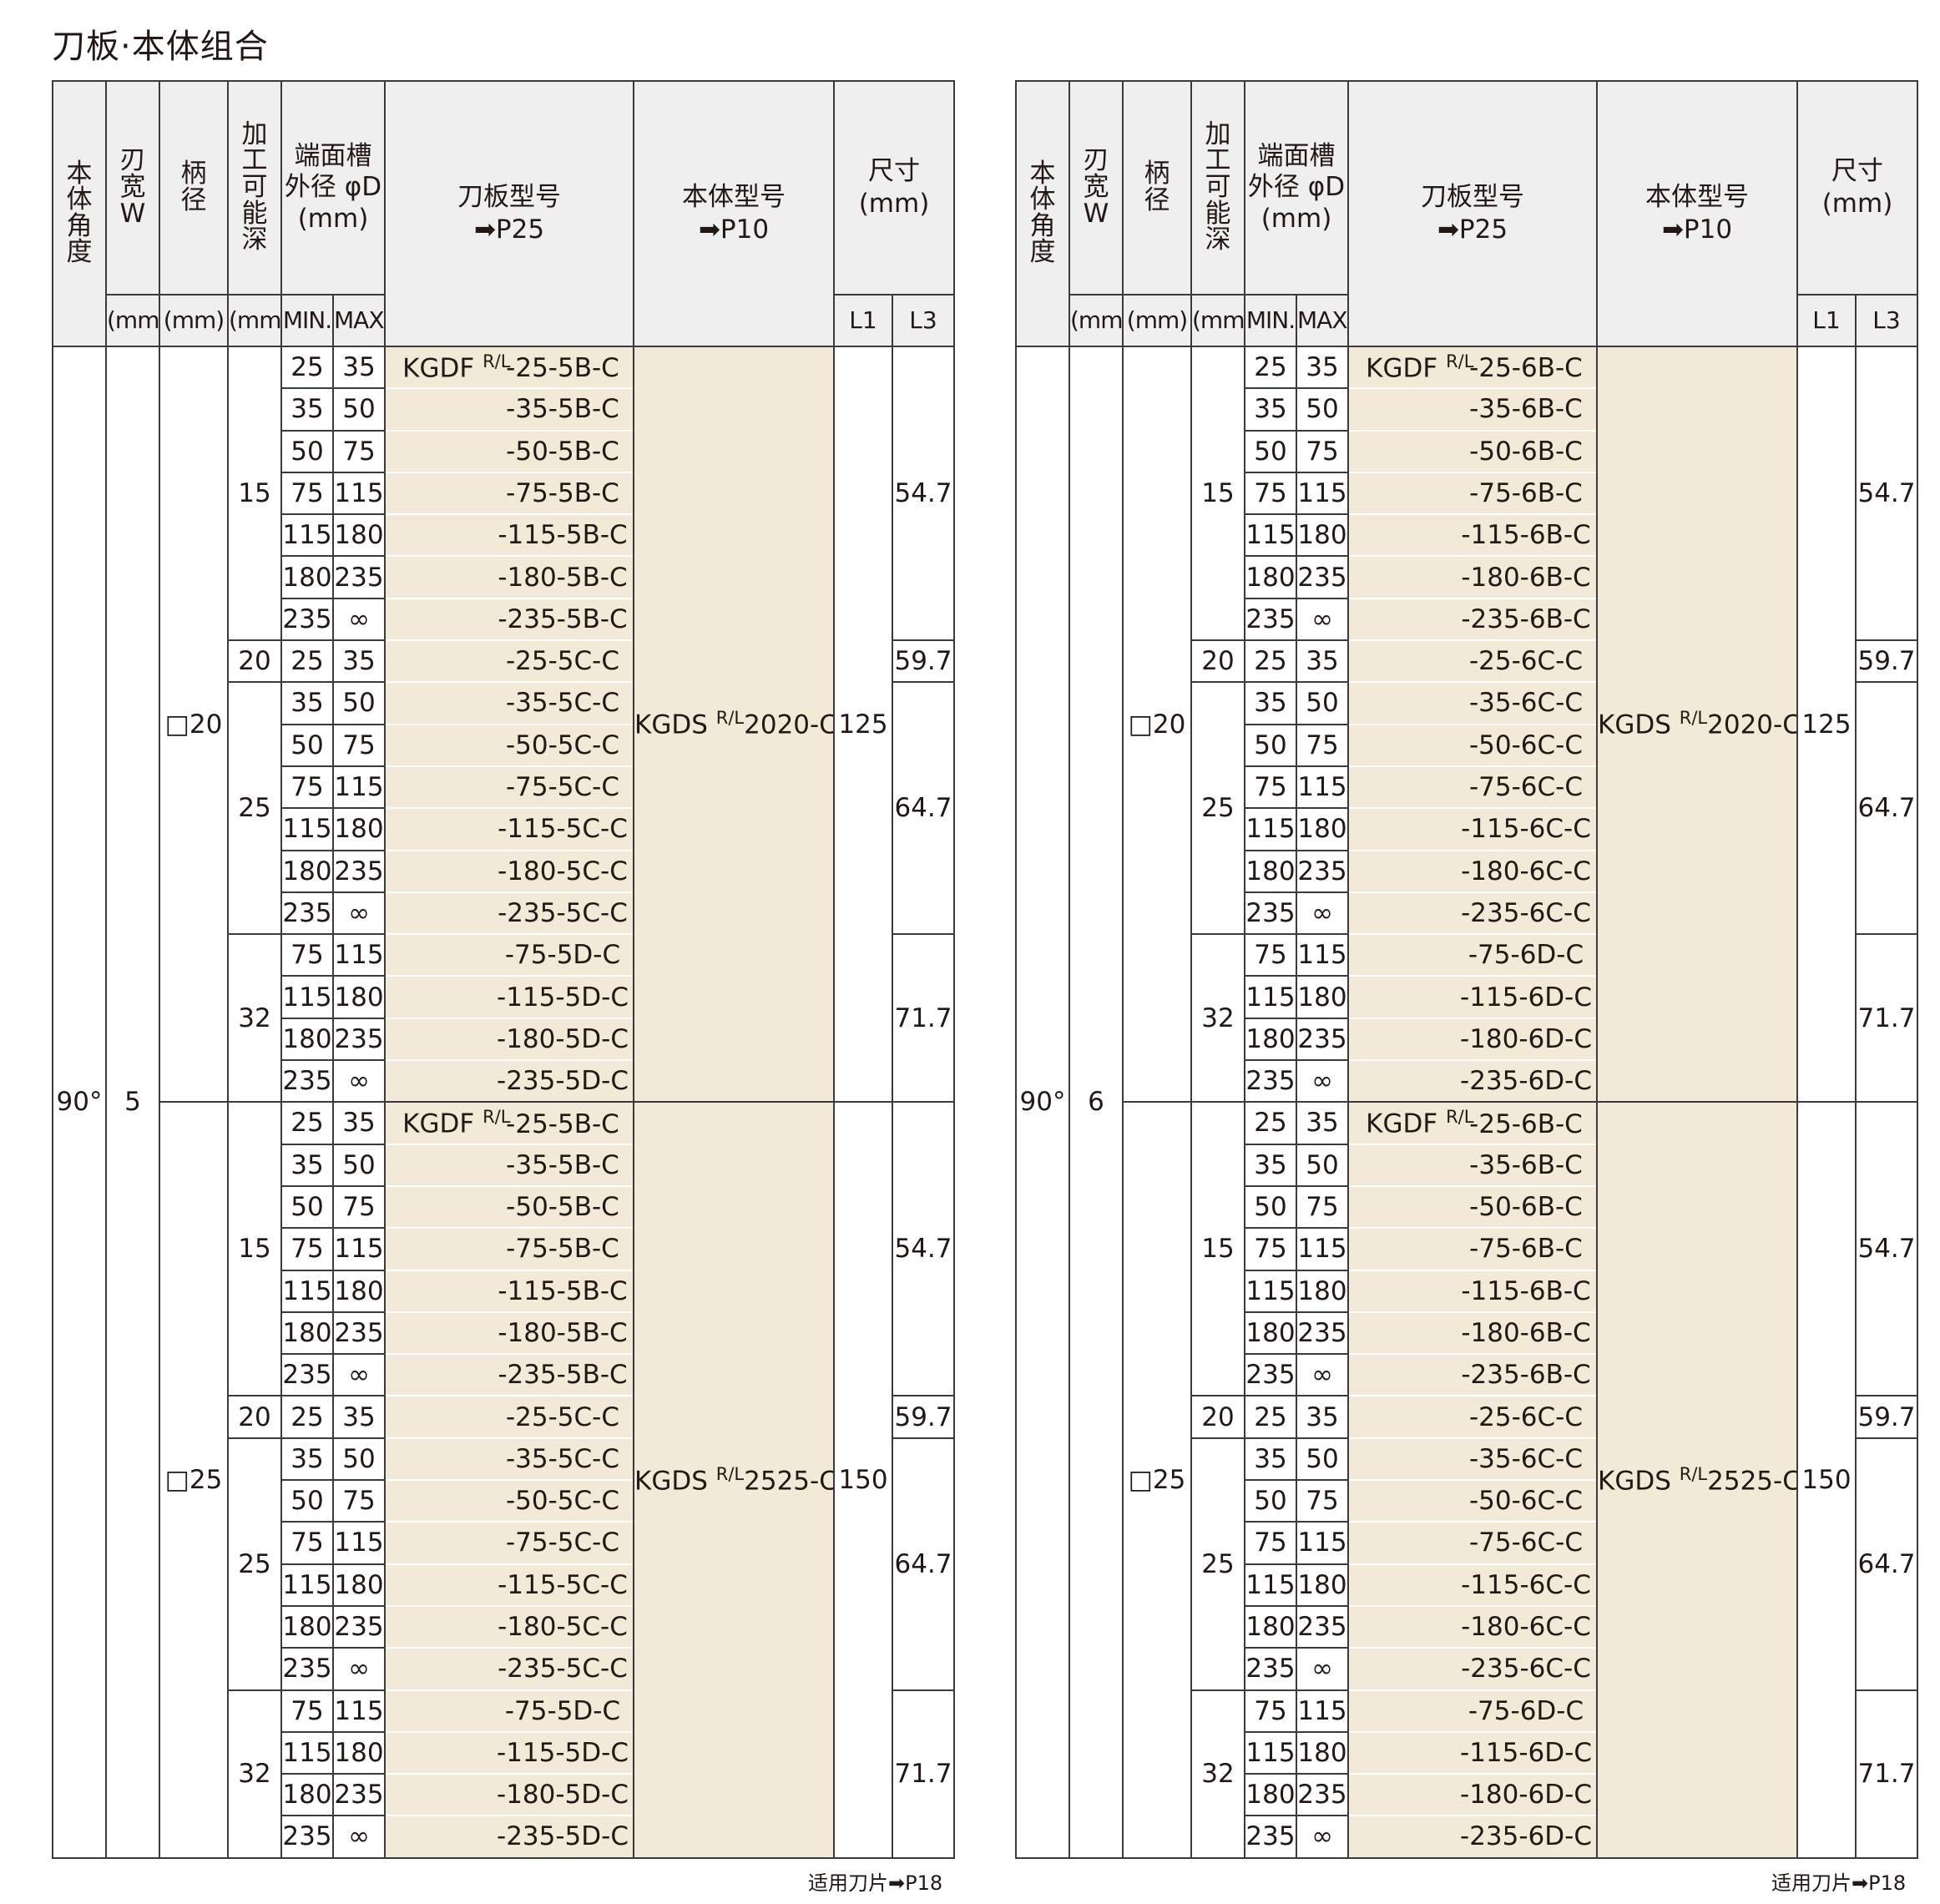 The height and width of the screenshot is (1904, 1940). I want to click on header-depth: 加工可能深, so click(1217, 187).